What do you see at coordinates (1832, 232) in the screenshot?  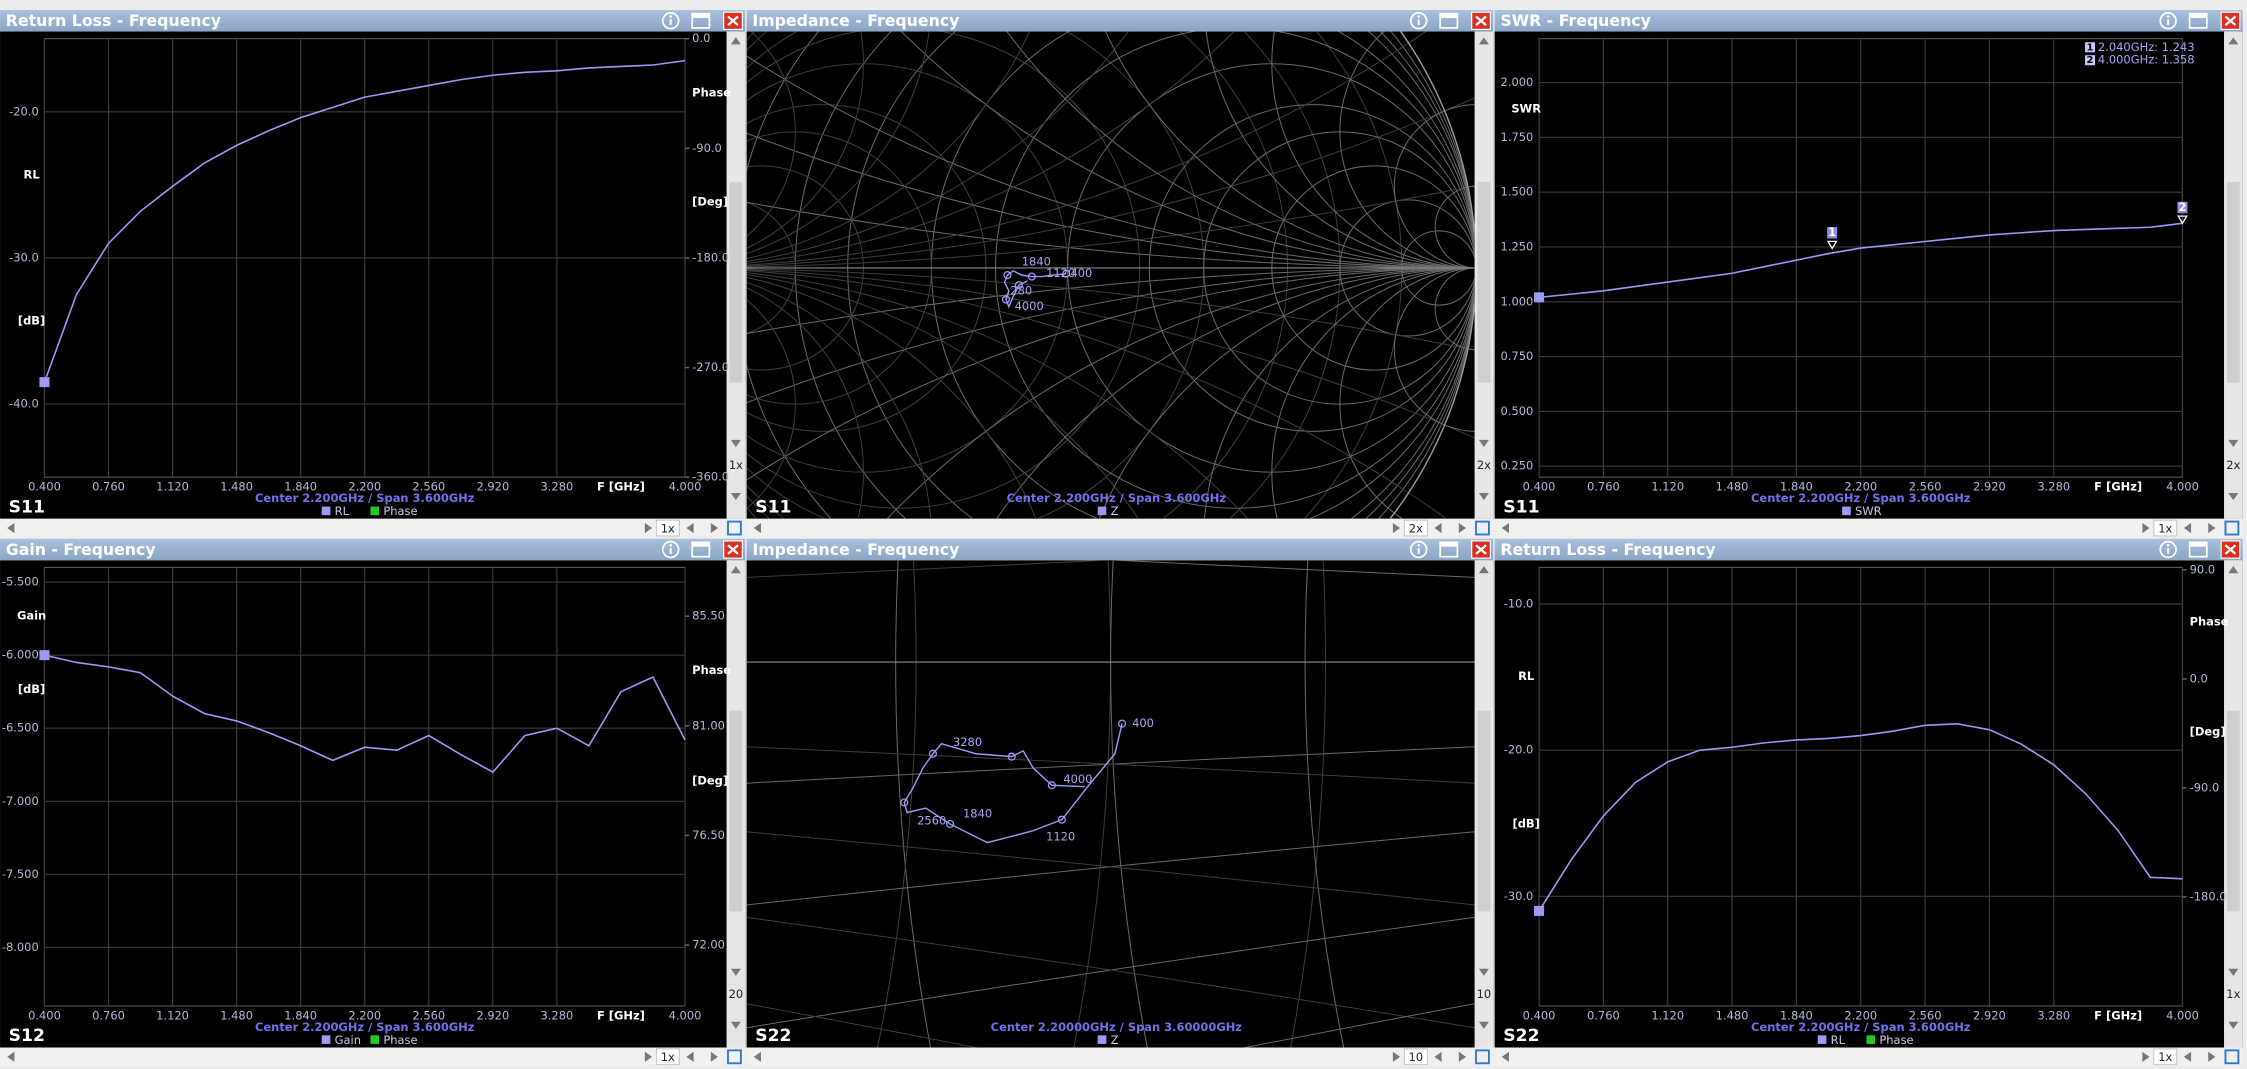 I see `marker-id: 1` at bounding box center [1832, 232].